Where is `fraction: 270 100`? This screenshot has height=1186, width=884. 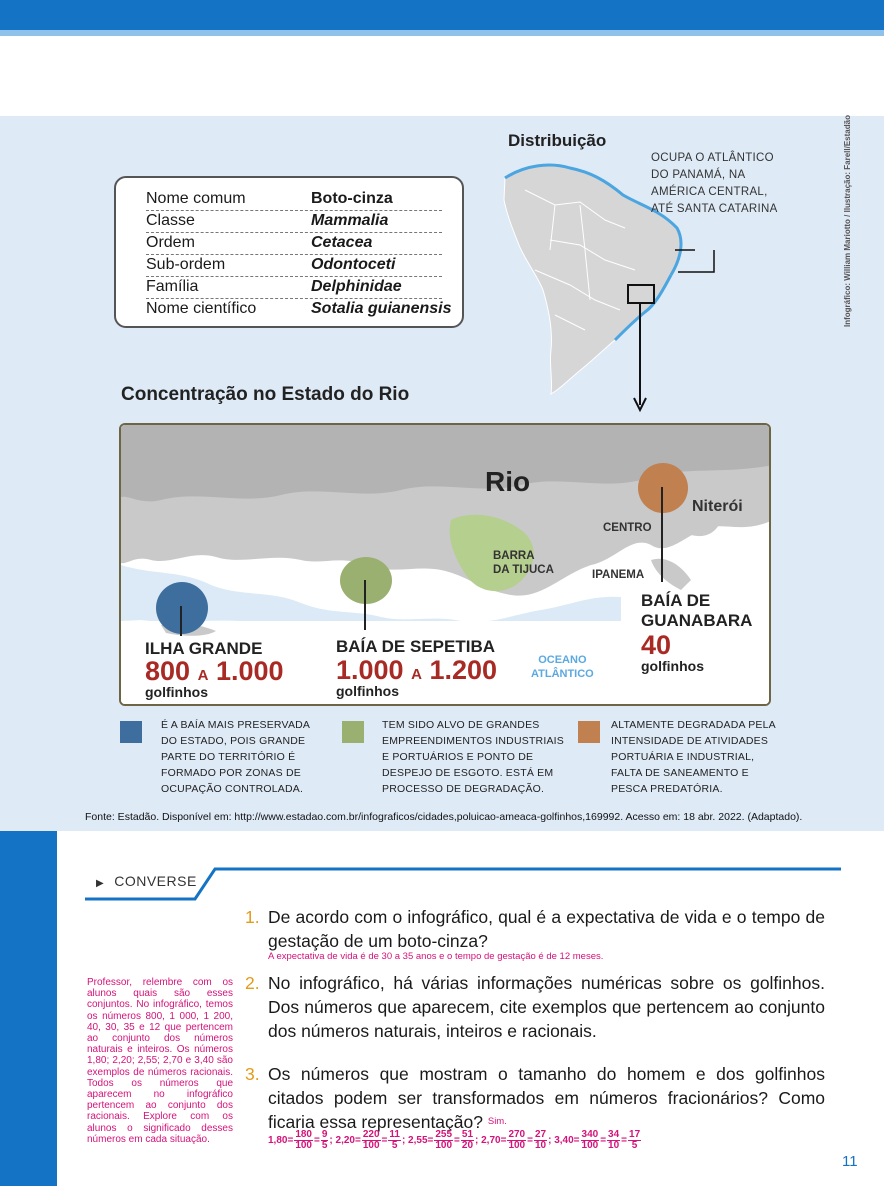 fraction: 270 100 is located at coordinates (517, 1140).